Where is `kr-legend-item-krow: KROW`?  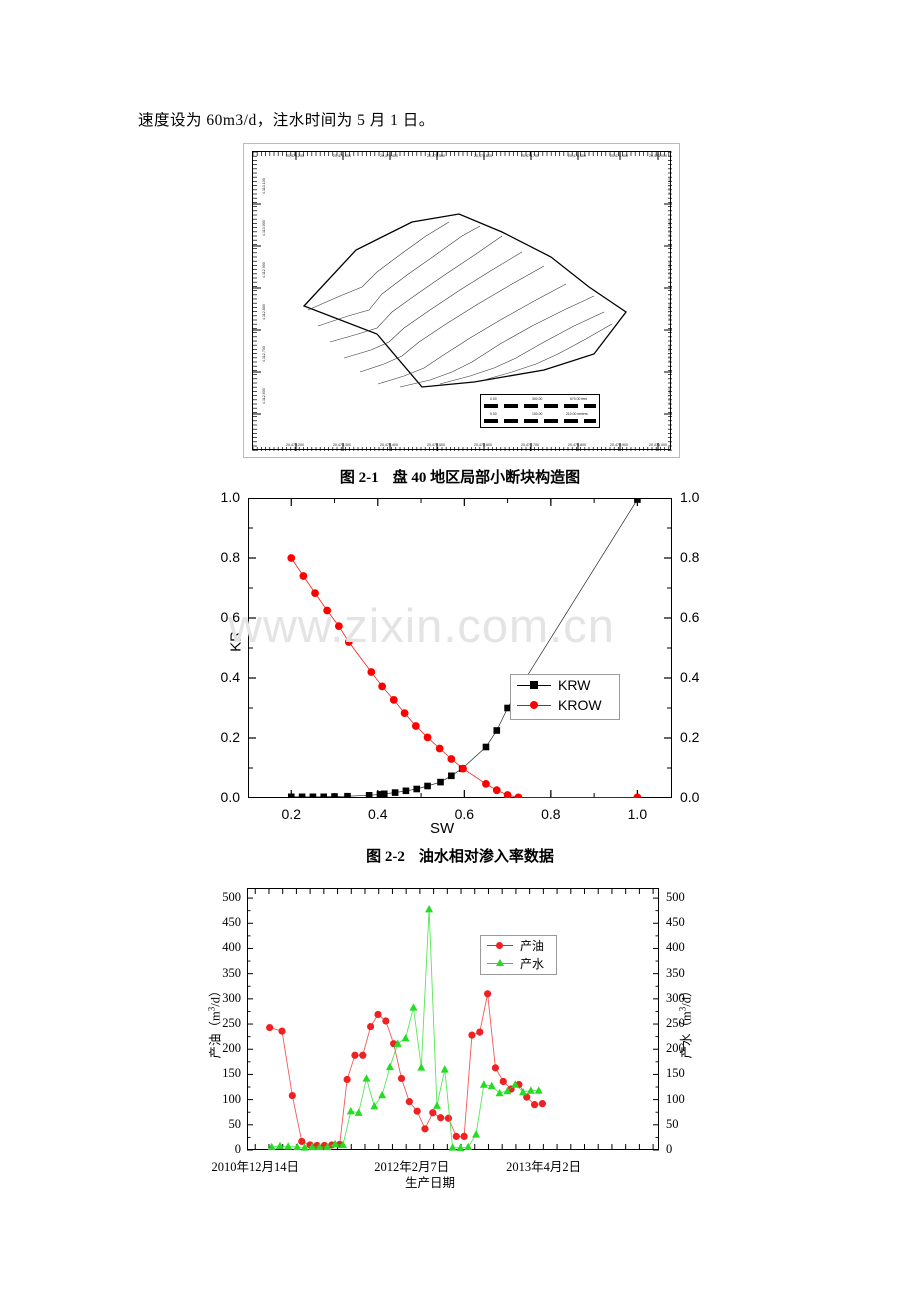 kr-legend-item-krow: KROW is located at coordinates (565, 705).